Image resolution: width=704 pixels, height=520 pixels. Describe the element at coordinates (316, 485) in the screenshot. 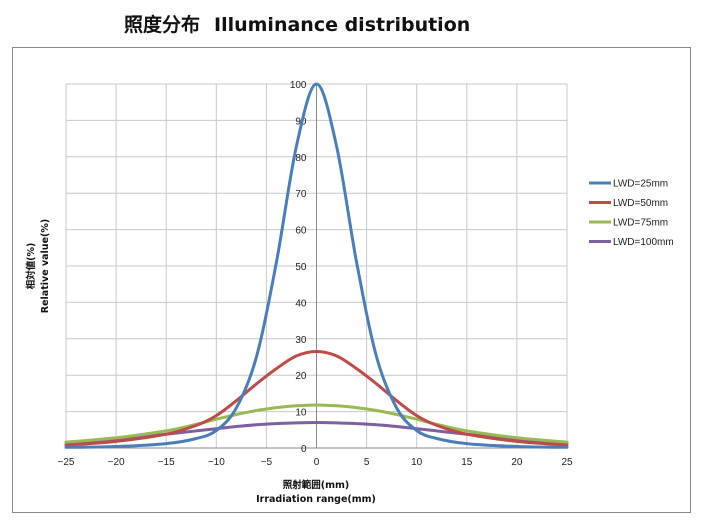

I see `x-axis-title-ja: 照射範囲(mm)` at that location.